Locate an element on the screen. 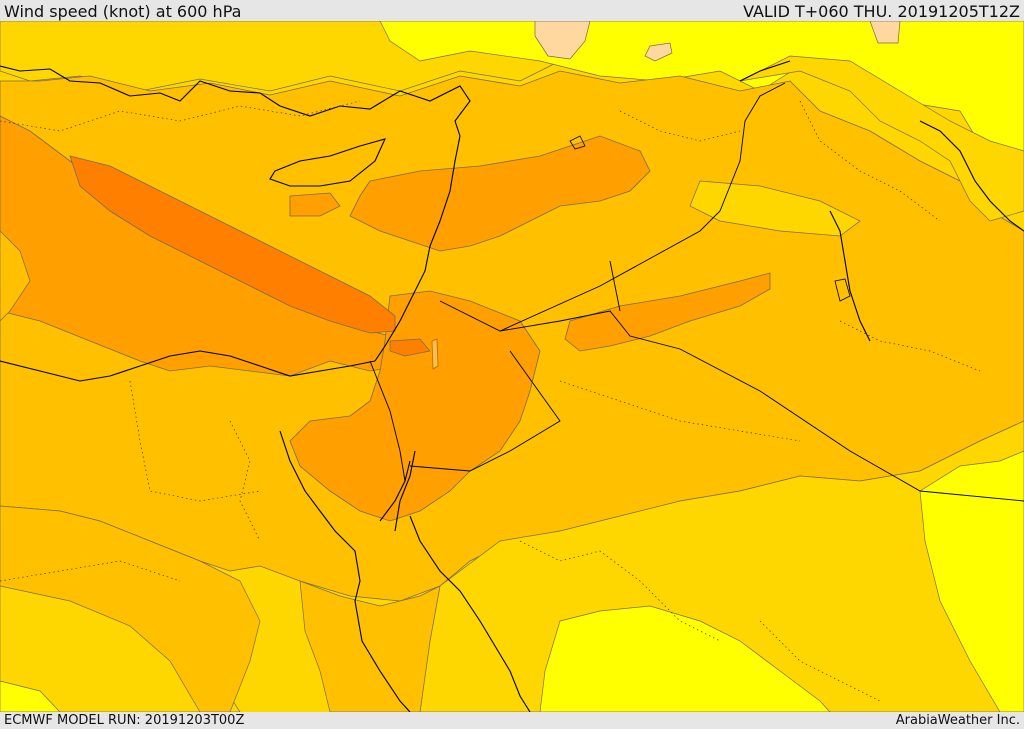 Image resolution: width=1024 pixels, height=729 pixels. border-jordan is located at coordinates (485, 411).